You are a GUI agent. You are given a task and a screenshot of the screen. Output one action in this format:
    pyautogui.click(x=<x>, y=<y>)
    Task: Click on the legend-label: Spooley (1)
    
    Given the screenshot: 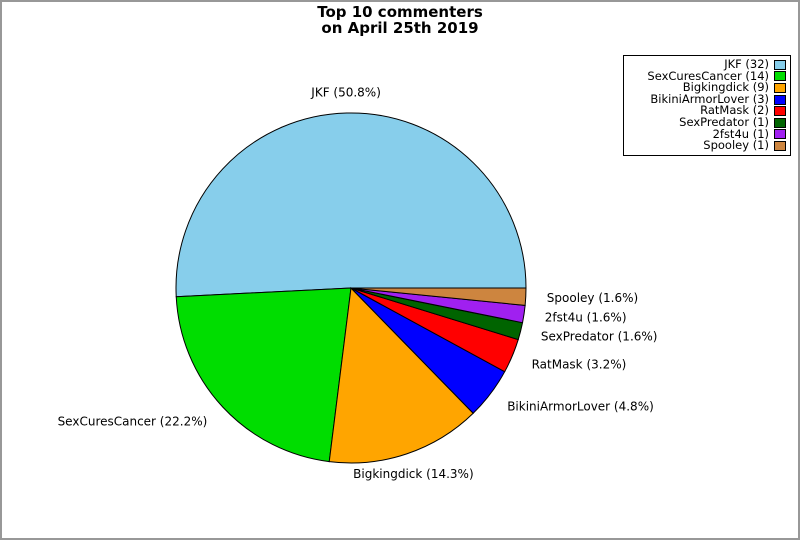 What is the action you would take?
    pyautogui.click(x=736, y=145)
    